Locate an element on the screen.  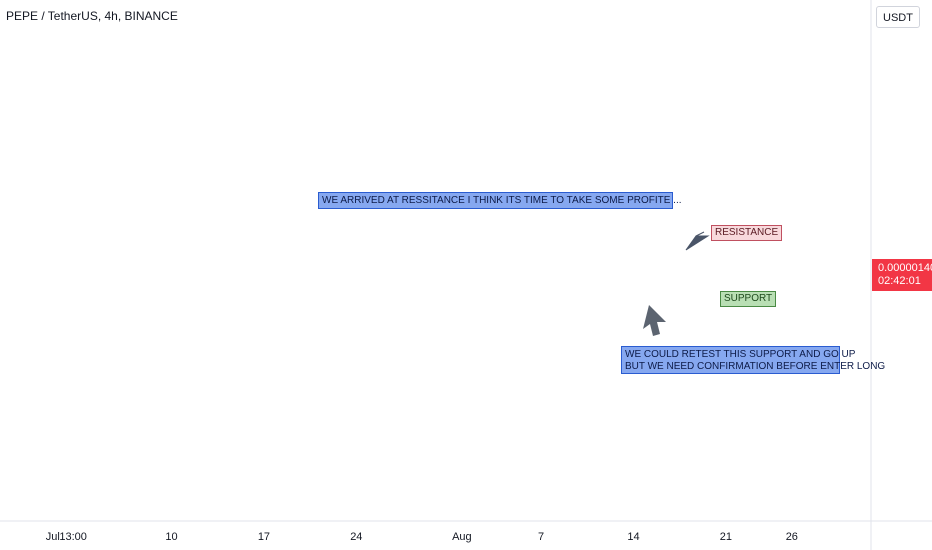
symbol-title: PEPE / TetherUS, 4h, BINANCE is located at coordinates (92, 16).